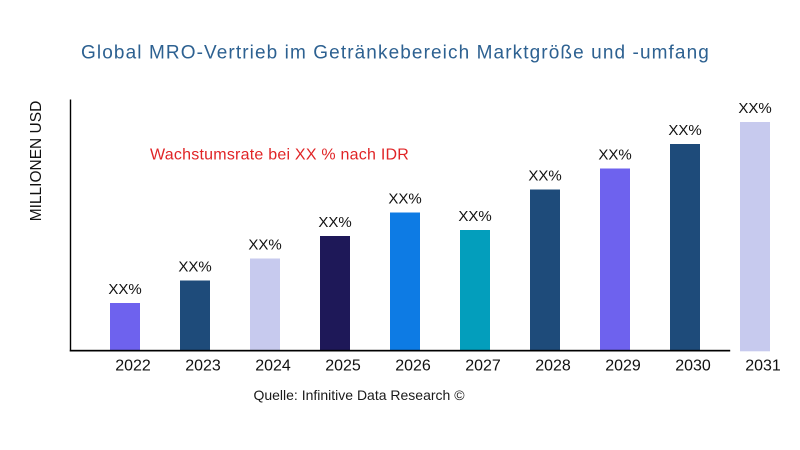 The height and width of the screenshot is (450, 800). Describe the element at coordinates (623, 365) in the screenshot. I see `svg-text: 2029` at that location.